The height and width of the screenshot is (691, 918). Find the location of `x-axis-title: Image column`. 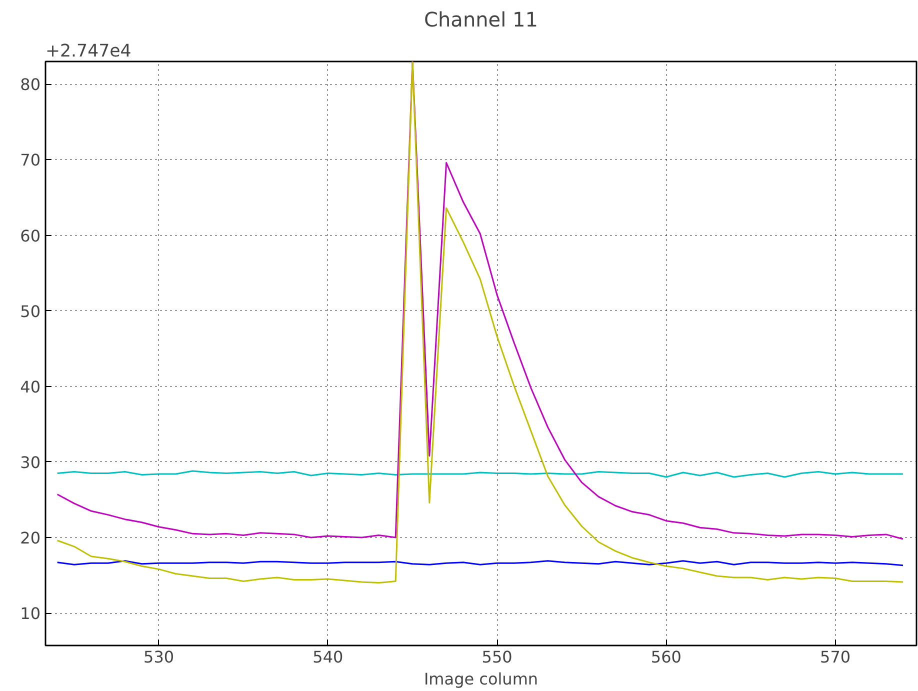

x-axis-title: Image column is located at coordinates (481, 679).